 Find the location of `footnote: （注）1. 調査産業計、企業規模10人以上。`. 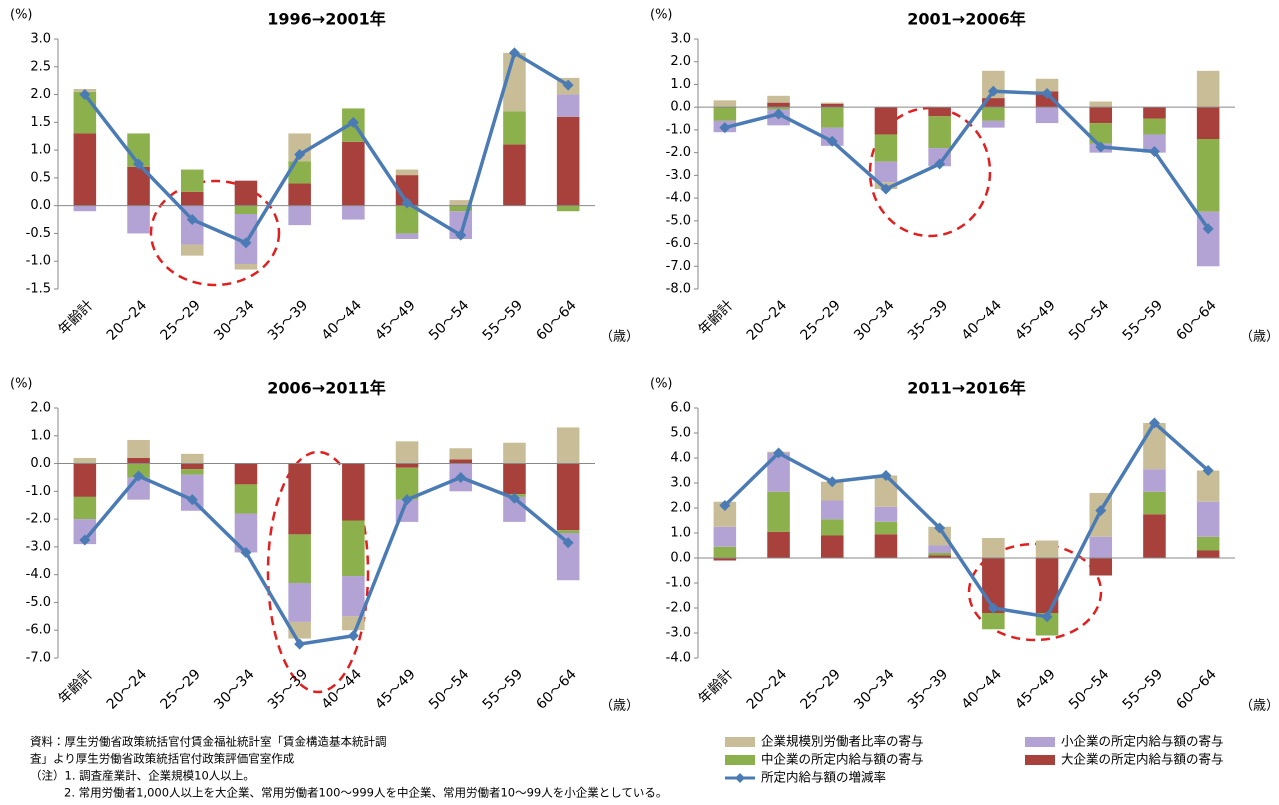

footnote: （注）1. 調査産業計、企業規模10人以上。 is located at coordinates (142, 776).